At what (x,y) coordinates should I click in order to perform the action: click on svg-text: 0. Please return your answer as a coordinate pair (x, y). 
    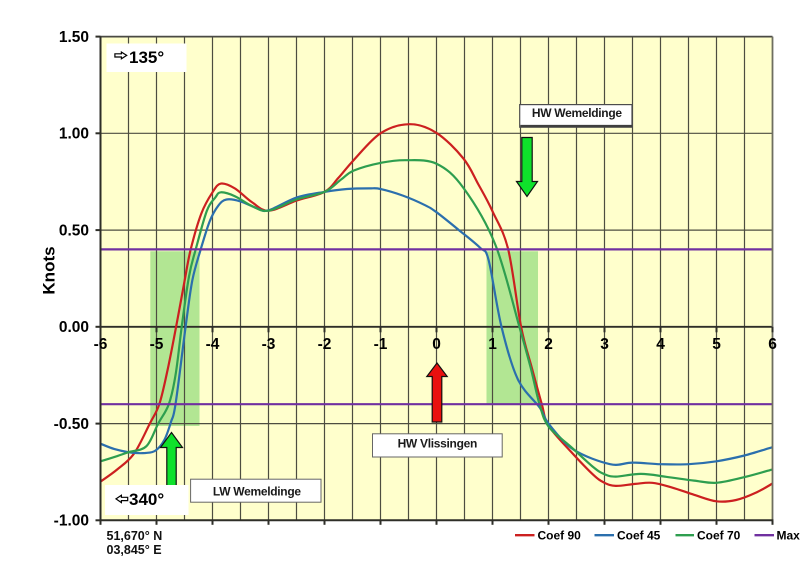
    Looking at the image, I should click on (436, 344).